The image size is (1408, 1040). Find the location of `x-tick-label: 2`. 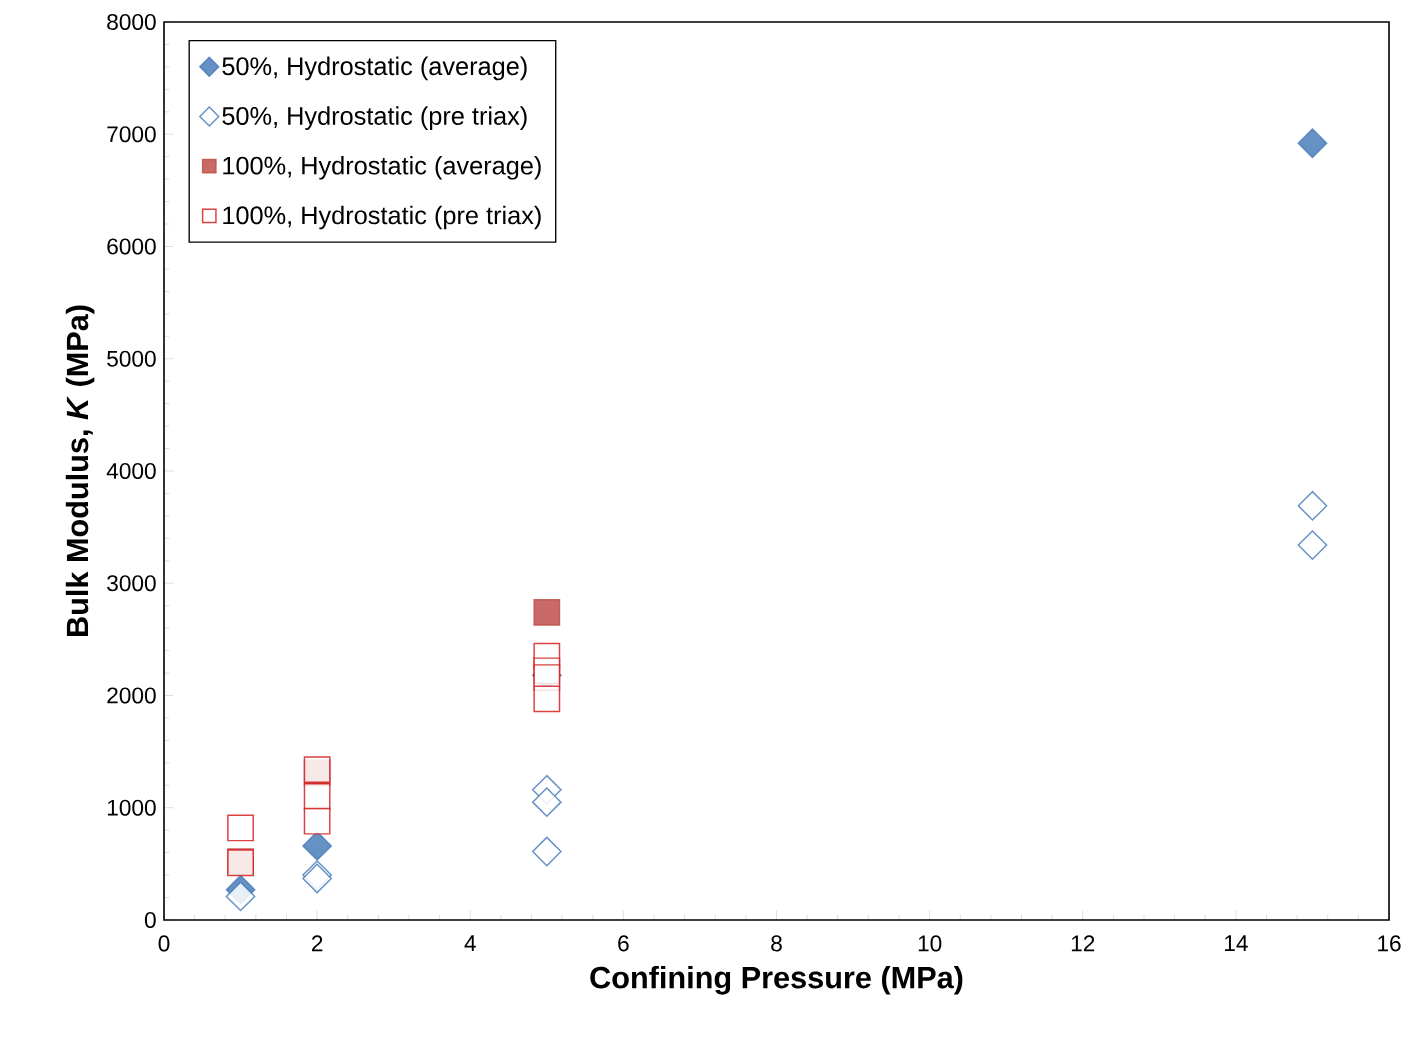

x-tick-label: 2 is located at coordinates (317, 943).